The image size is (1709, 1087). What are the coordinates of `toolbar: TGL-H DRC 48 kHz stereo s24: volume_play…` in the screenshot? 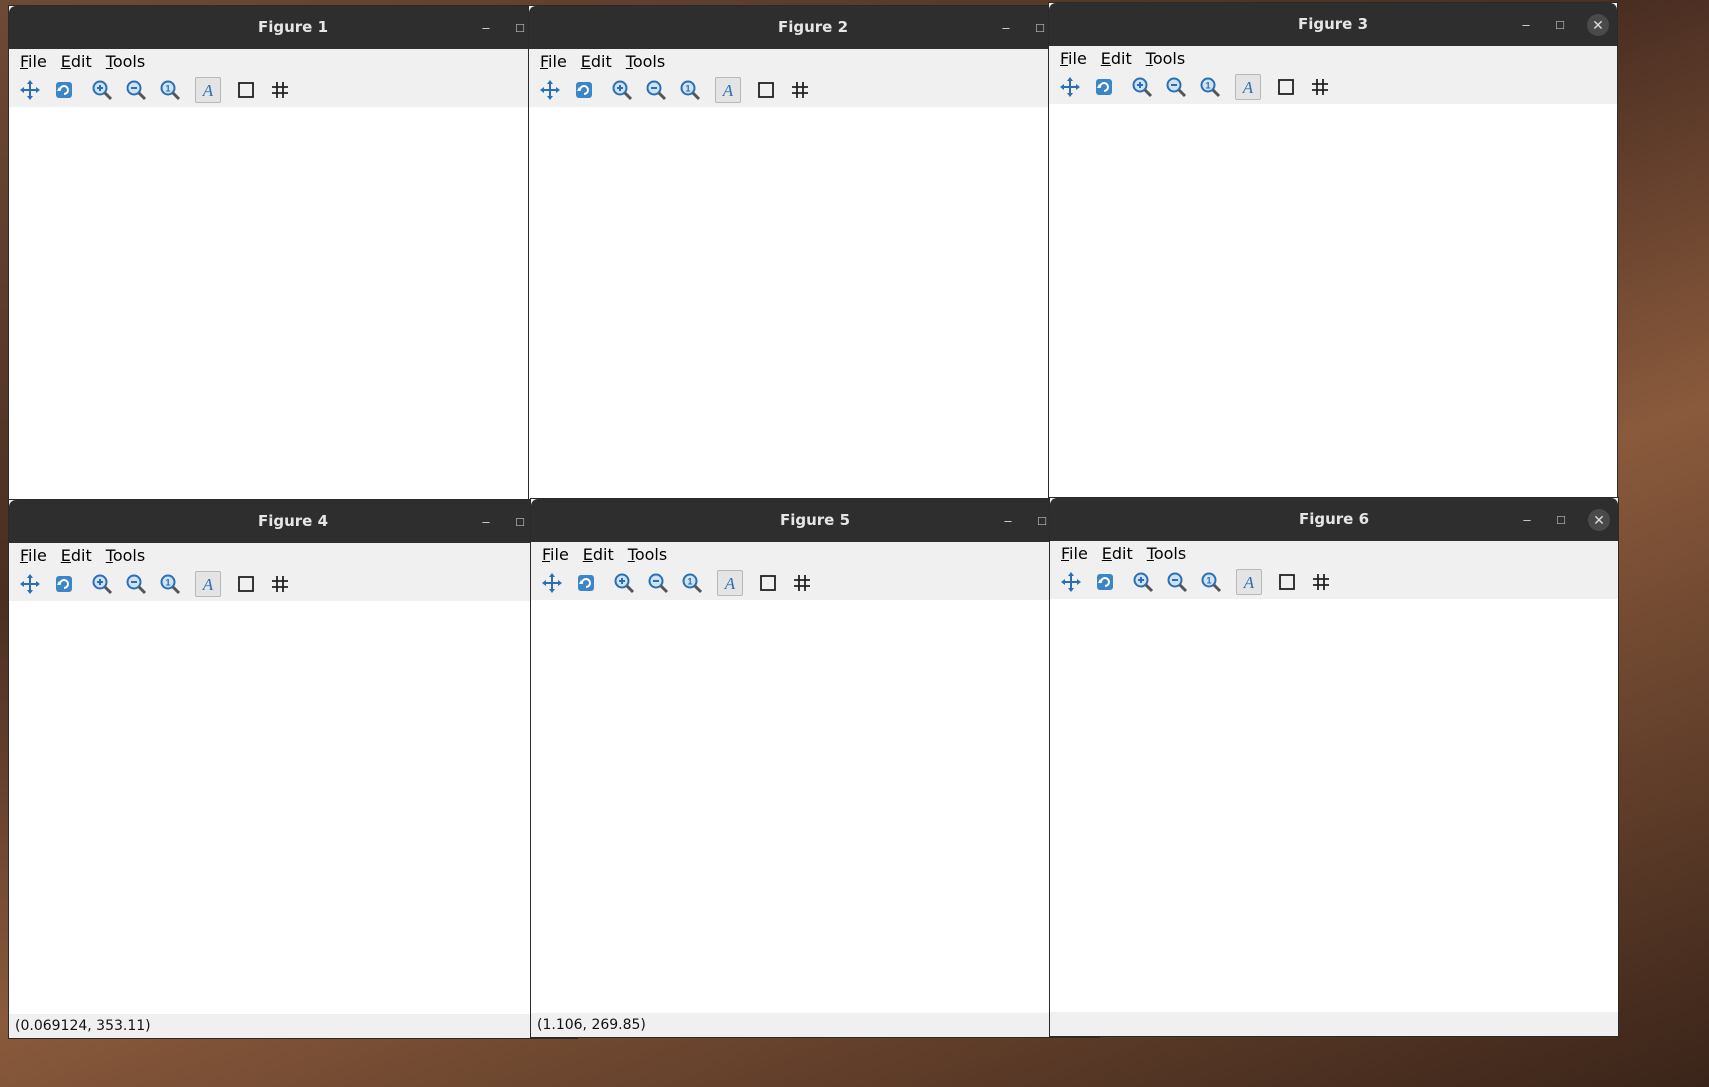 It's located at (813, 90).